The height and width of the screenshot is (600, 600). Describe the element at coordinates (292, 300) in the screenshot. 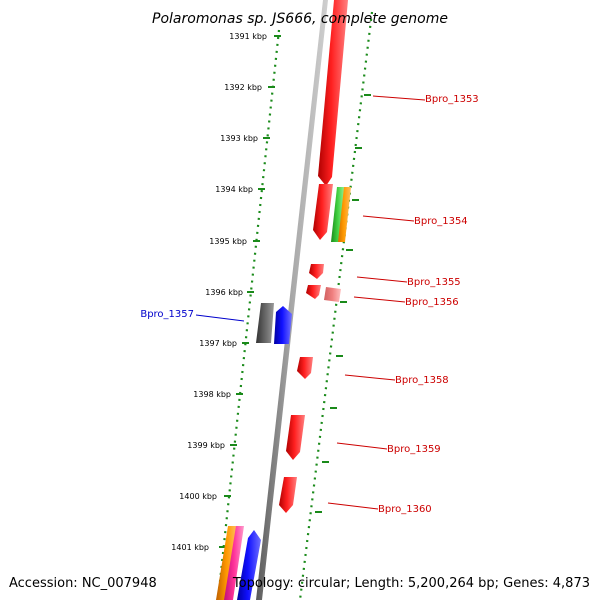

I see `genome-backbone` at that location.